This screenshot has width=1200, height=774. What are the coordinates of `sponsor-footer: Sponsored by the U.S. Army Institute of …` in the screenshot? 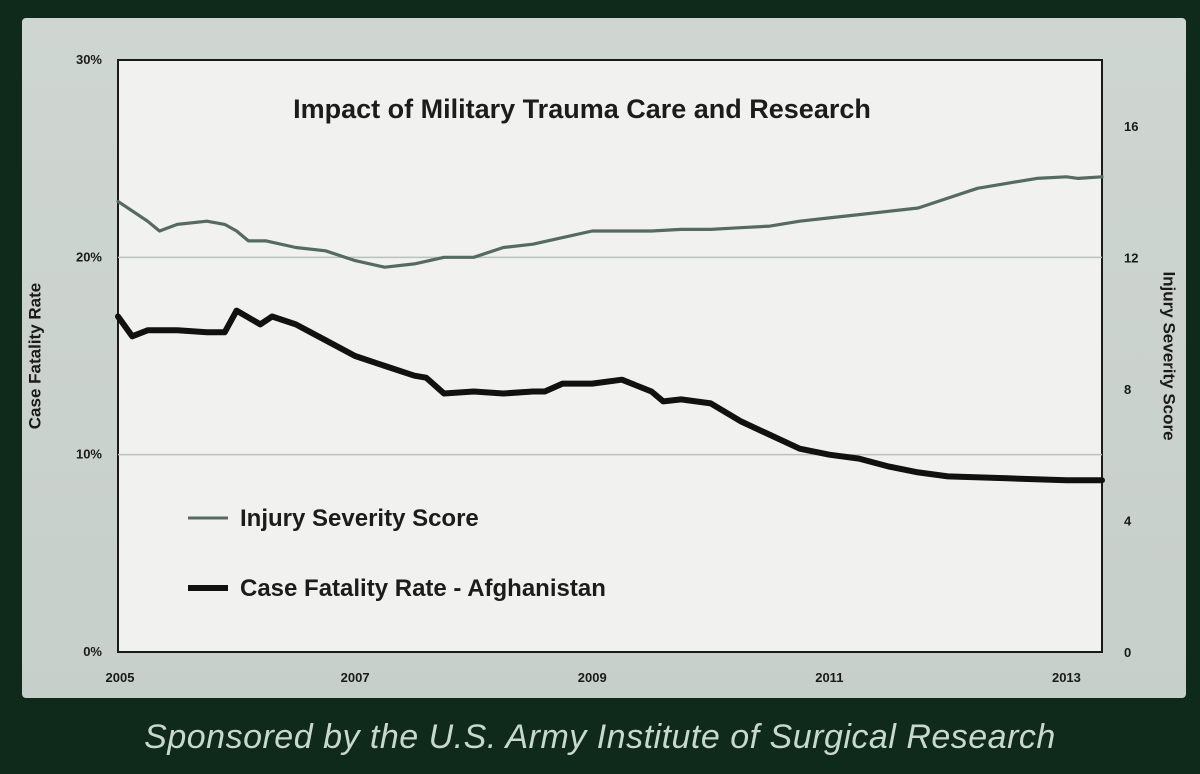 It's located at (600, 737).